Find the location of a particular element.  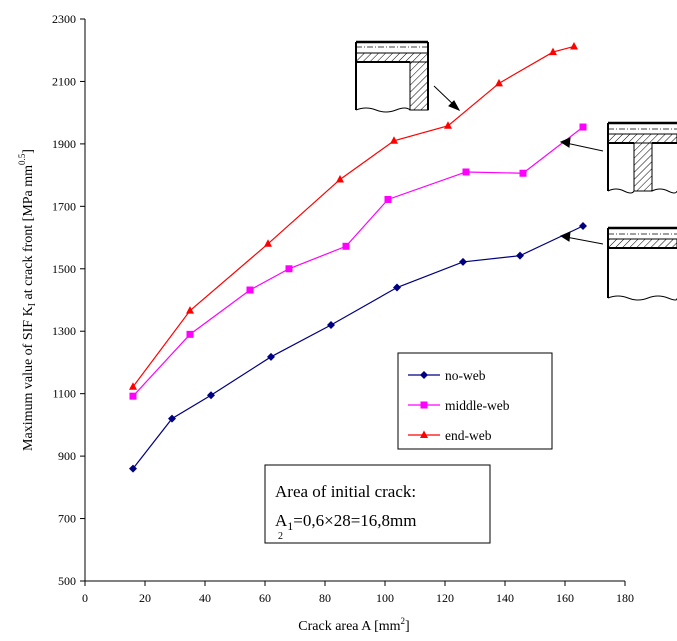

x-tick-label: 140 is located at coordinates (505, 598).